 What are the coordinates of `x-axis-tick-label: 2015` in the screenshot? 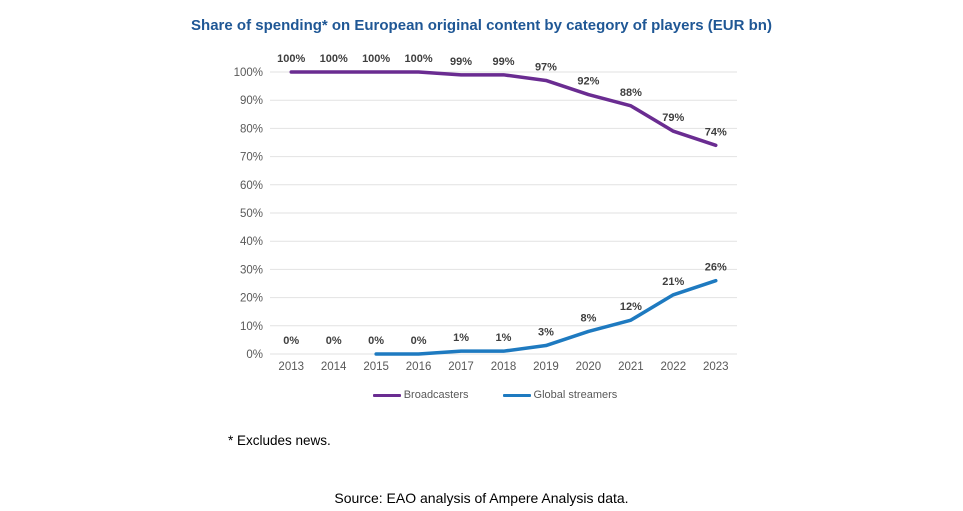 It's located at (376, 367).